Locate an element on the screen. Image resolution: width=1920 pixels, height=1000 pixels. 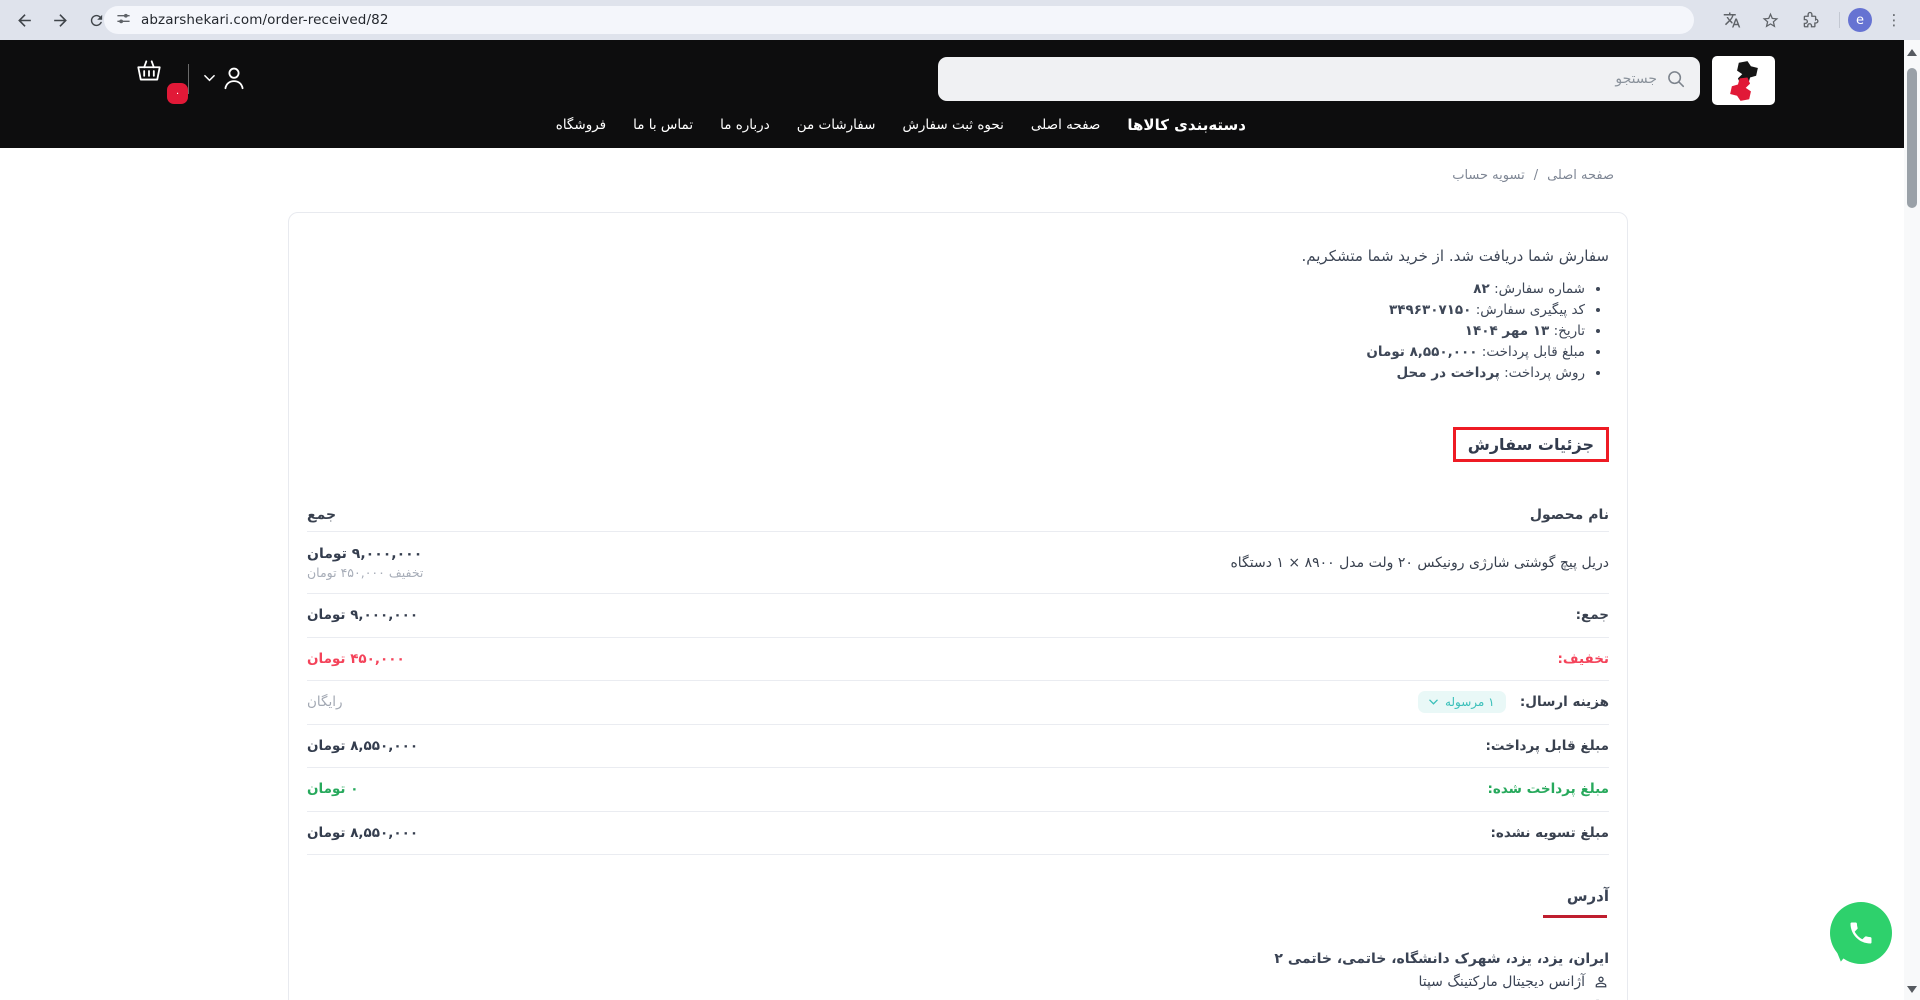
user-icon is located at coordinates (234, 78).